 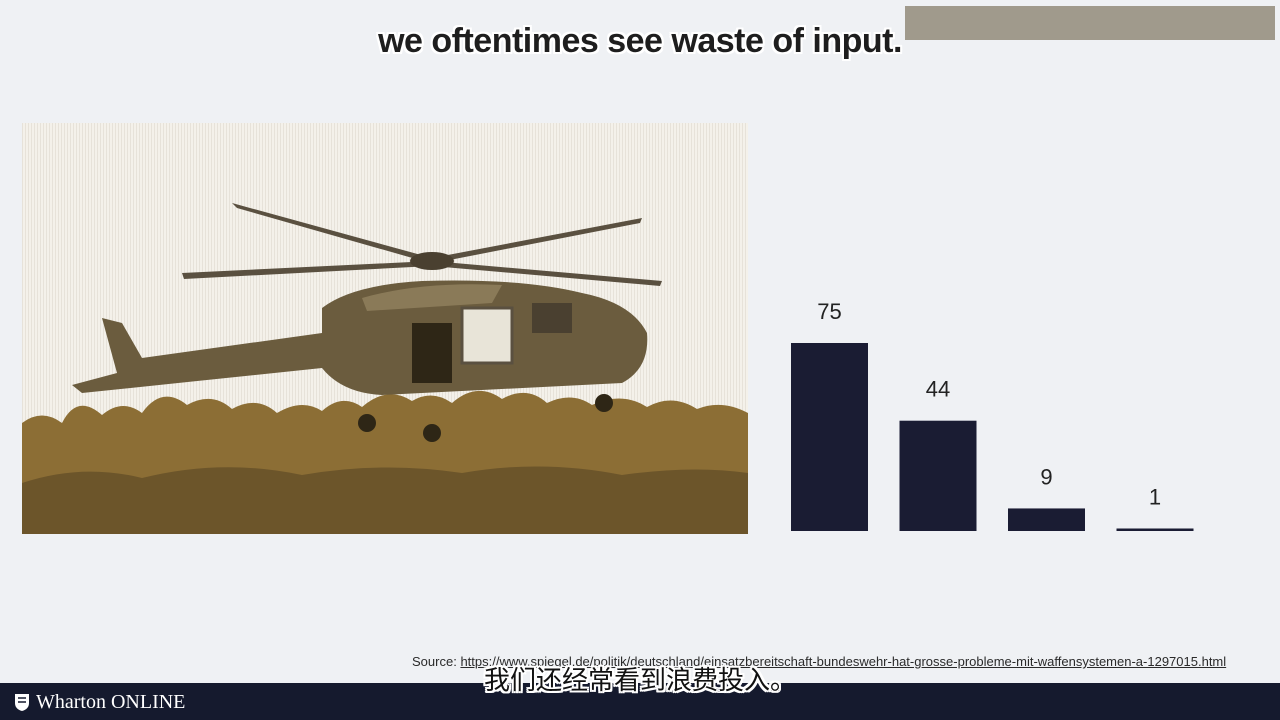 What do you see at coordinates (992, 415) in the screenshot?
I see `bar-chart: 75 44 9 1` at bounding box center [992, 415].